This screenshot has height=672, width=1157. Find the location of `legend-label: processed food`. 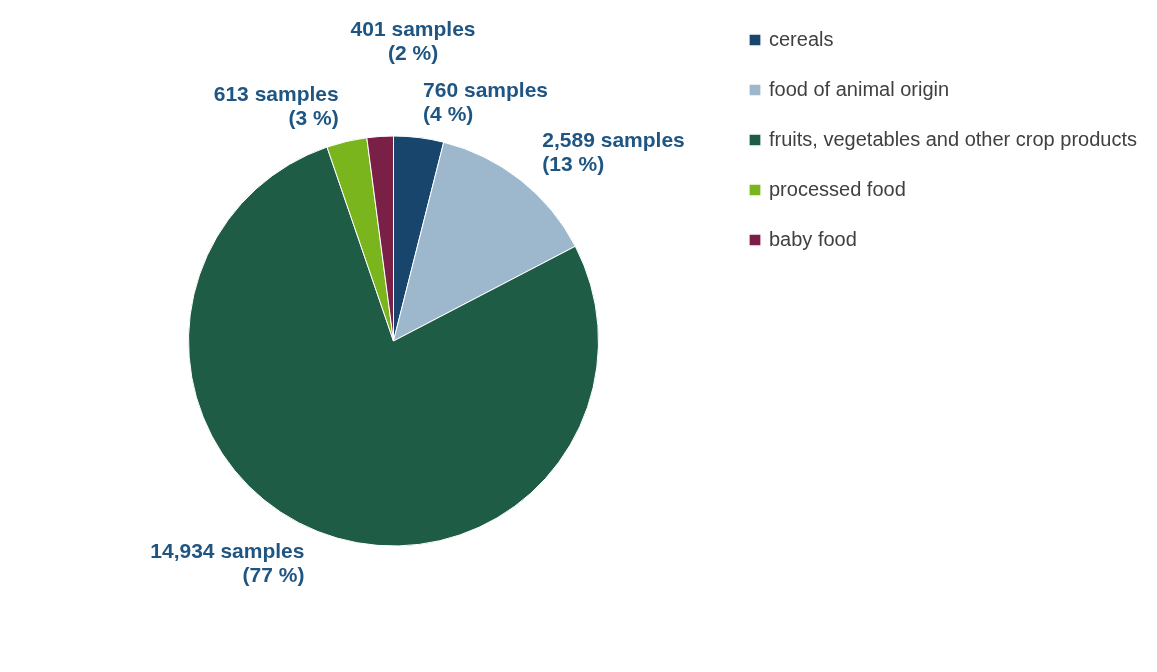

legend-label: processed food is located at coordinates (837, 189).